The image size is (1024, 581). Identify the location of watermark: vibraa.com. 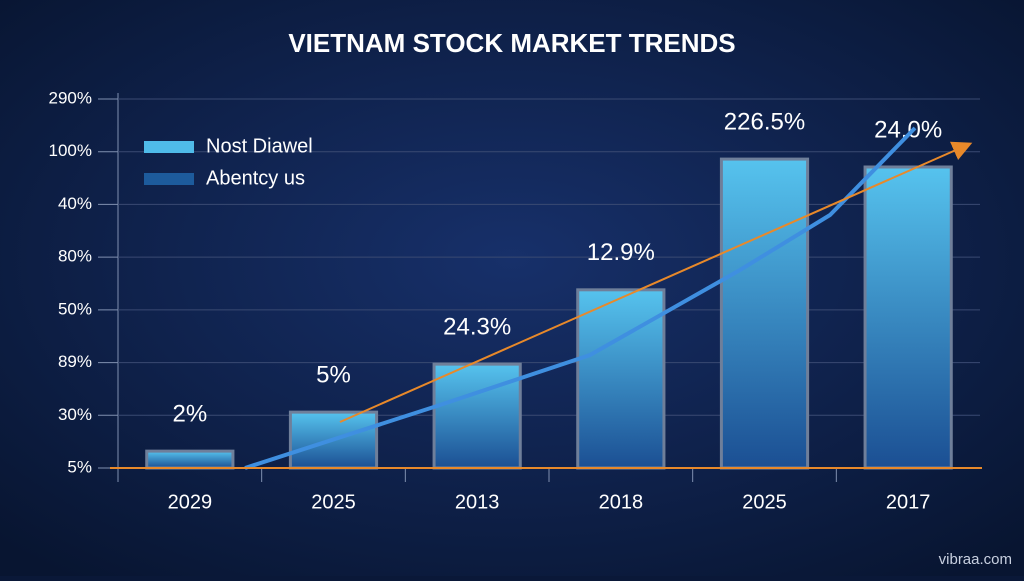
(975, 559).